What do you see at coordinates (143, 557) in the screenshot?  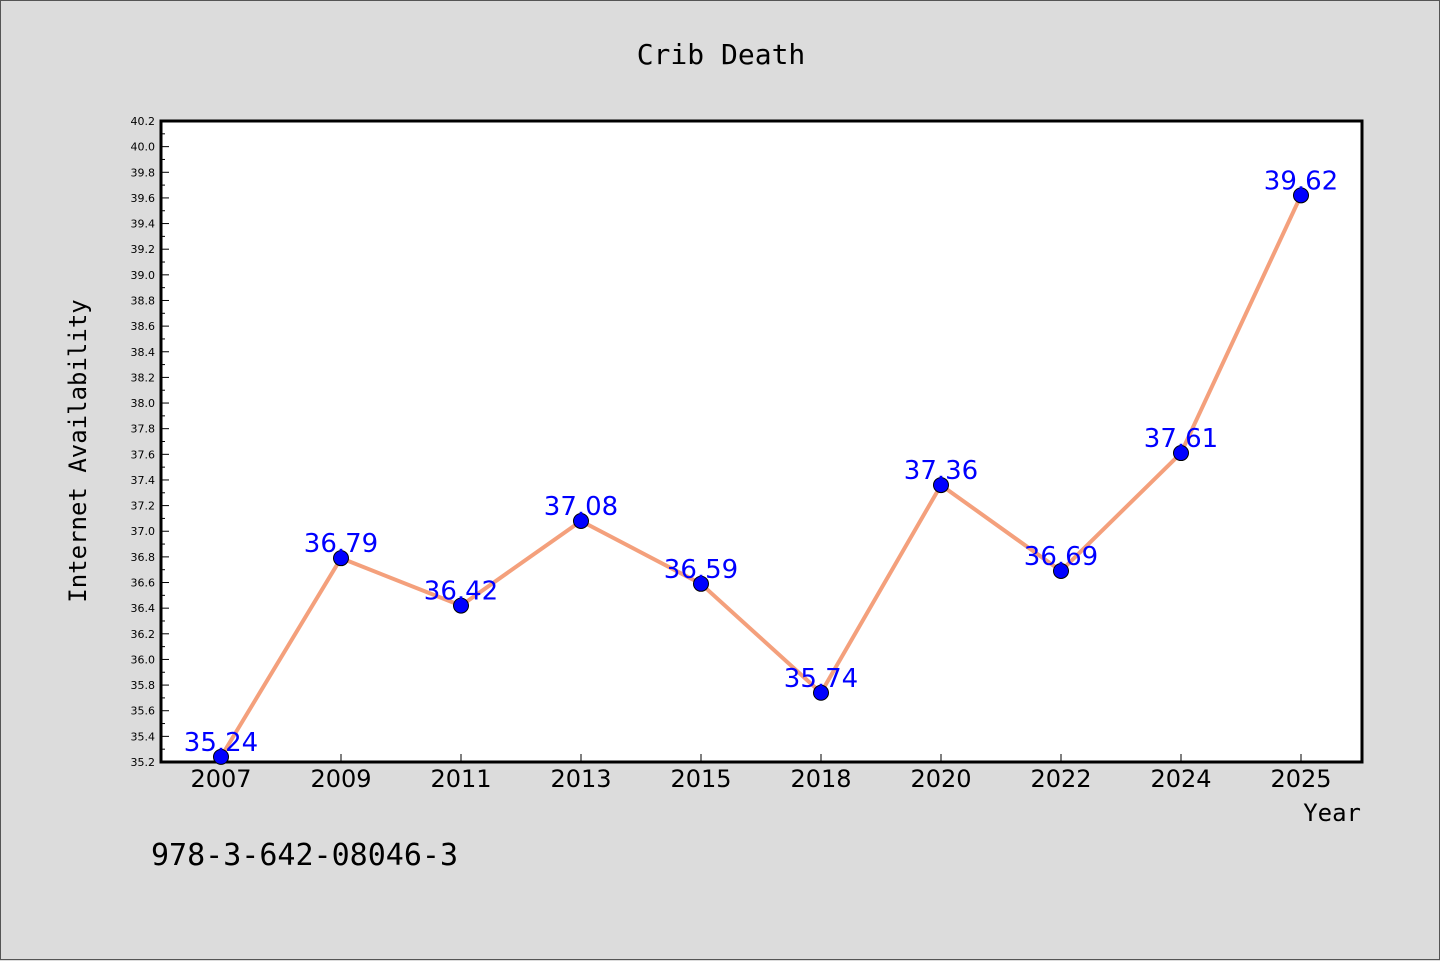 I see `y-tick-label: 36.8` at bounding box center [143, 557].